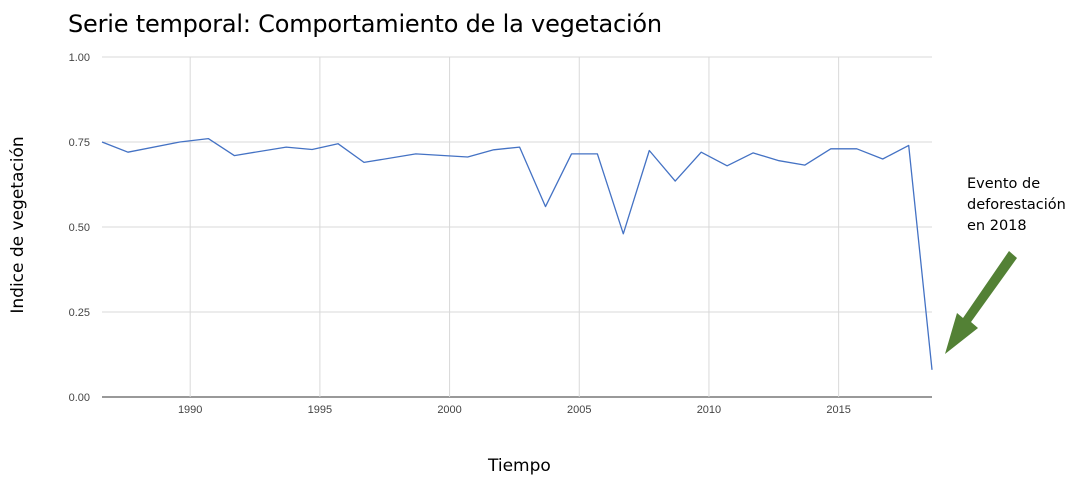  I want to click on x-tick-label: 1990, so click(190, 410).